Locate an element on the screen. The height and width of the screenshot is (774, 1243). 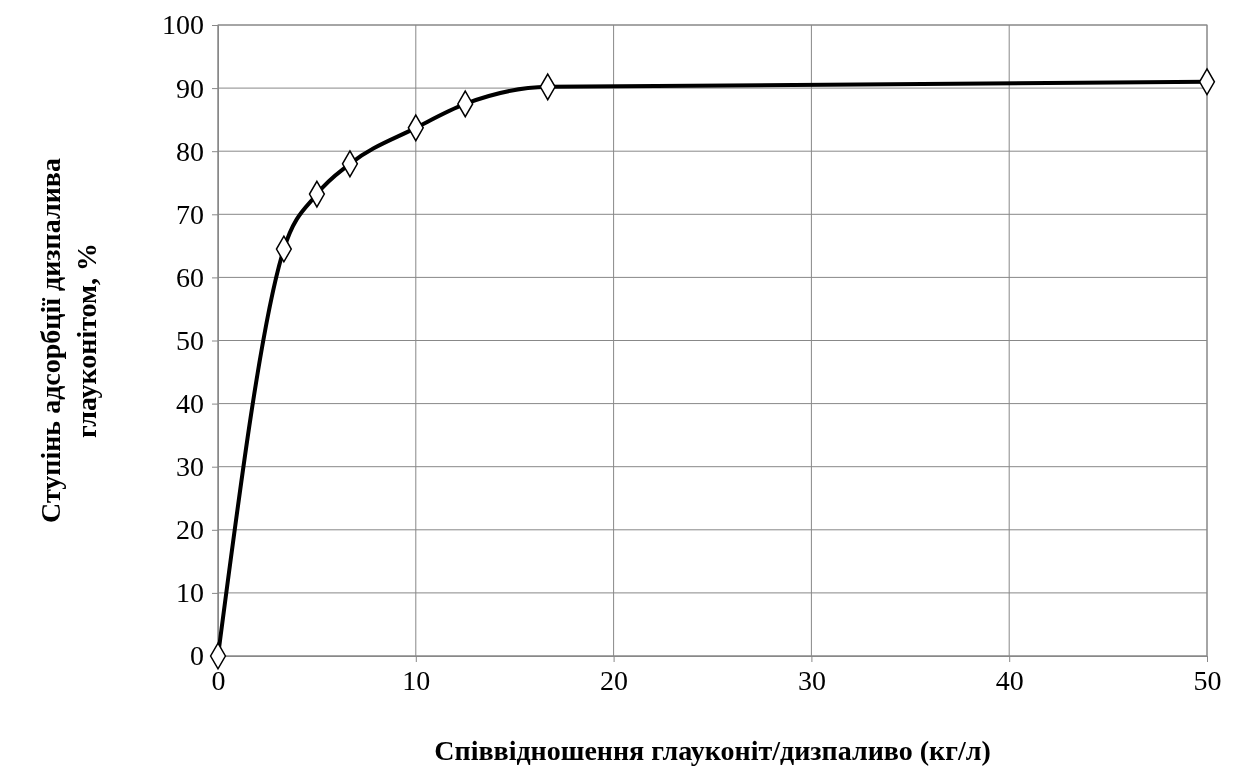
y-tick-label: 20 is located at coordinates (190, 530).